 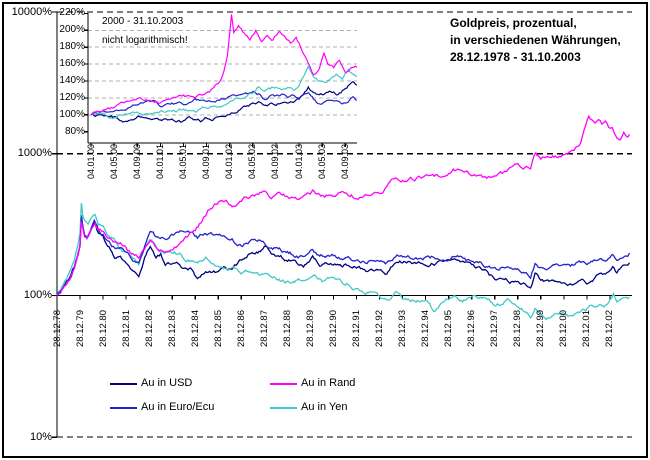 What do you see at coordinates (328, 383) in the screenshot?
I see `legend-label-rand: Au in Rand` at bounding box center [328, 383].